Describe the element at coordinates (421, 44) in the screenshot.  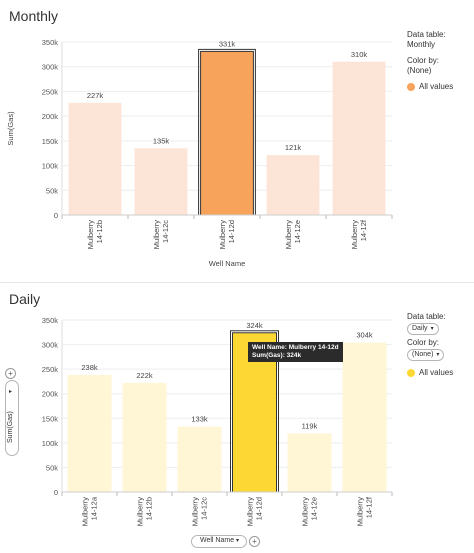
I see `data-table-value: Monthly` at that location.